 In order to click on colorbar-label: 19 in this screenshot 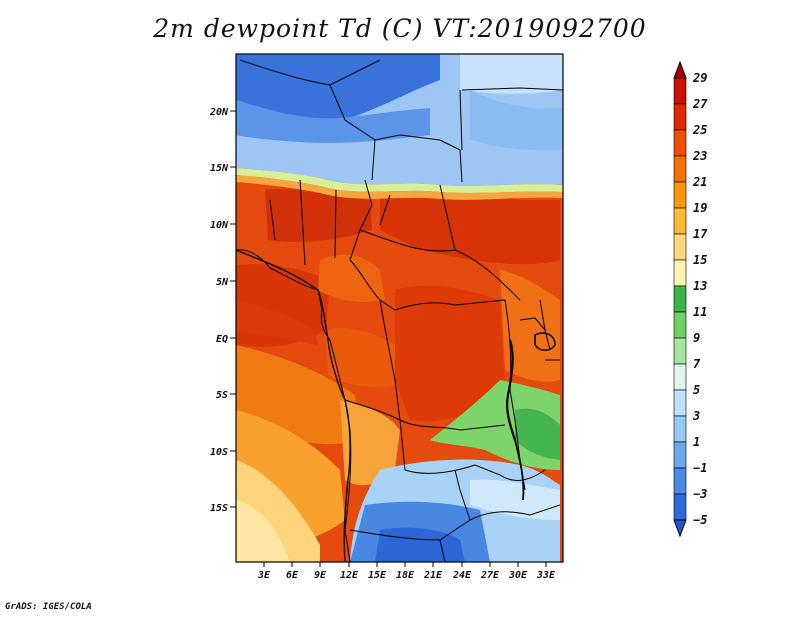, I will do `click(700, 208)`.